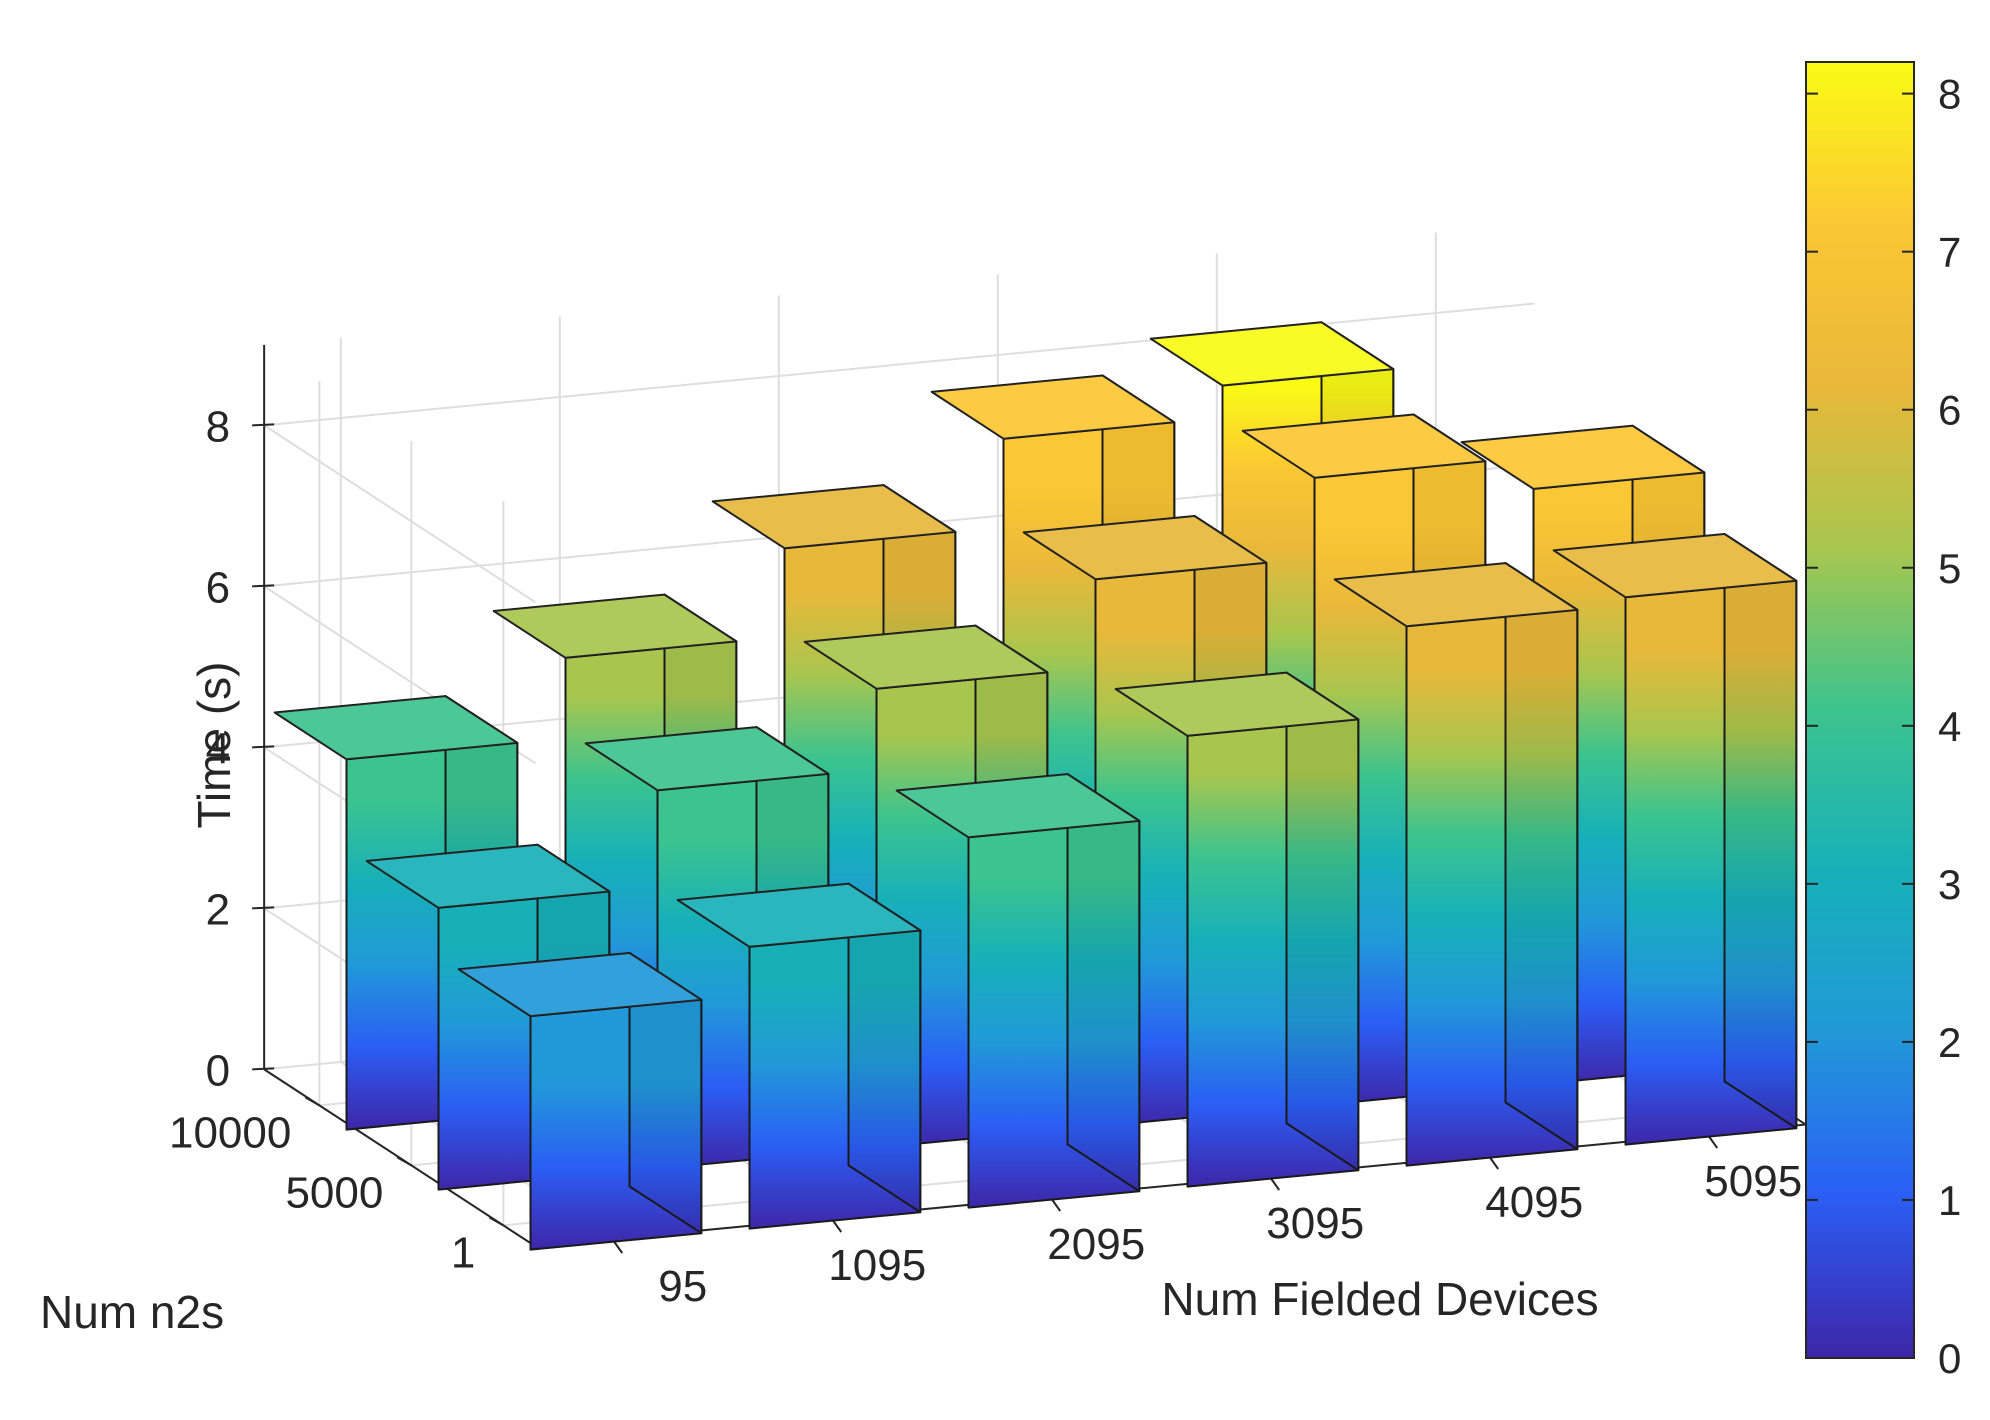 This screenshot has width=1990, height=1420. Describe the element at coordinates (1949, 252) in the screenshot. I see `colorbar-tick-label: 7` at that location.